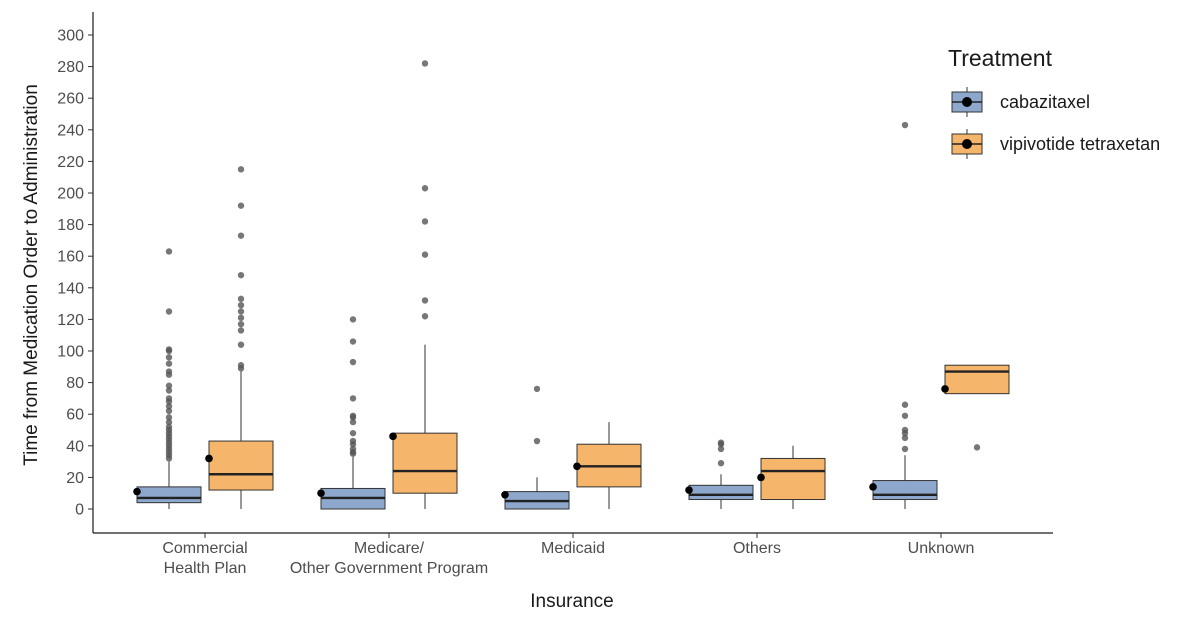 The height and width of the screenshot is (619, 1200). What do you see at coordinates (205, 568) in the screenshot?
I see `x-tick-label: Health Plan` at bounding box center [205, 568].